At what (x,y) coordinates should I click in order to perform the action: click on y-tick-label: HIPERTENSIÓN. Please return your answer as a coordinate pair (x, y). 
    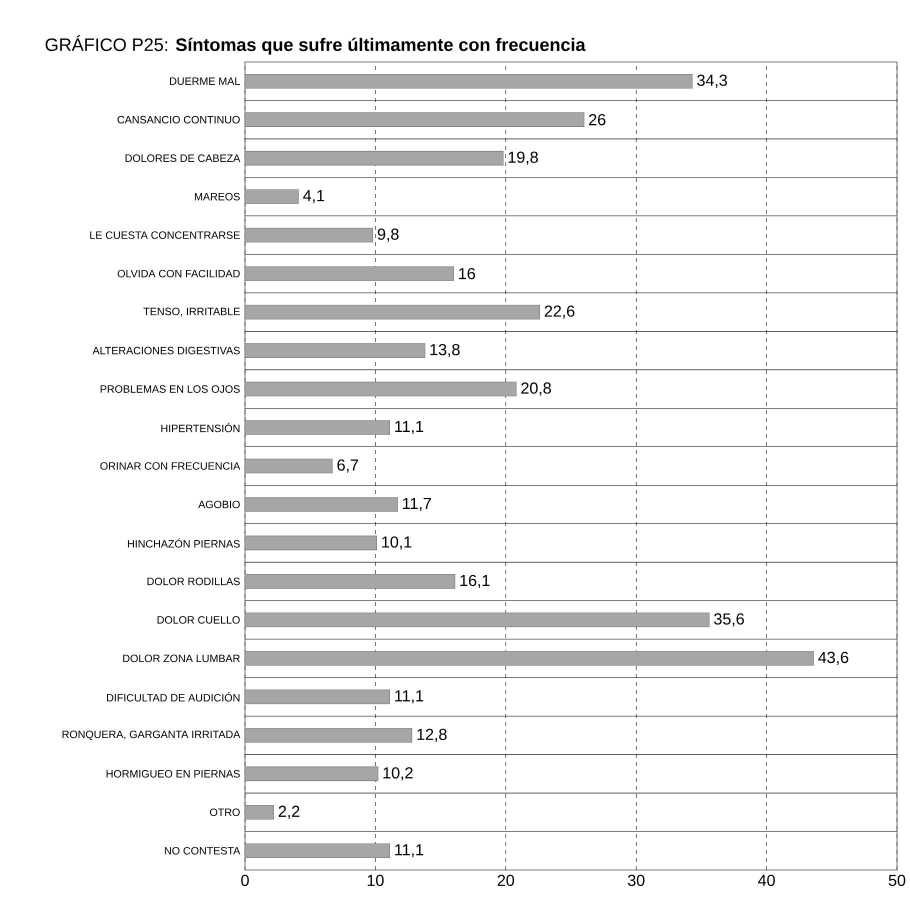
    Looking at the image, I should click on (200, 427).